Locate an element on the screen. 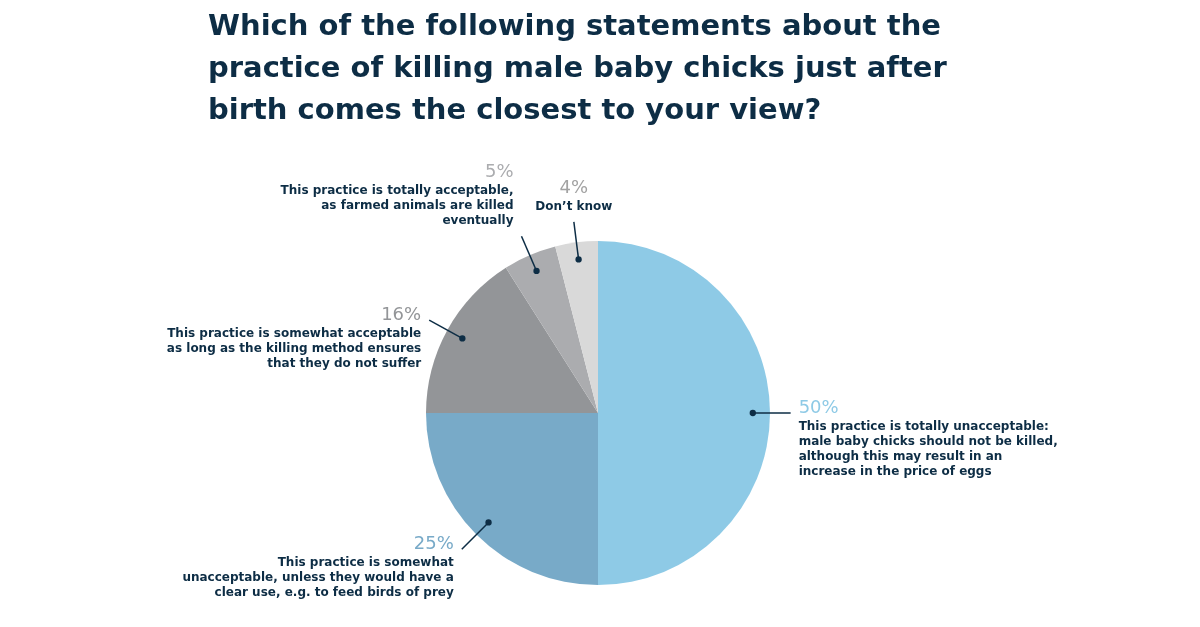  slice-label: This practice is somewhat acceptable as long as the killing method ensures that they do not suffer is located at coordinates (294, 348).